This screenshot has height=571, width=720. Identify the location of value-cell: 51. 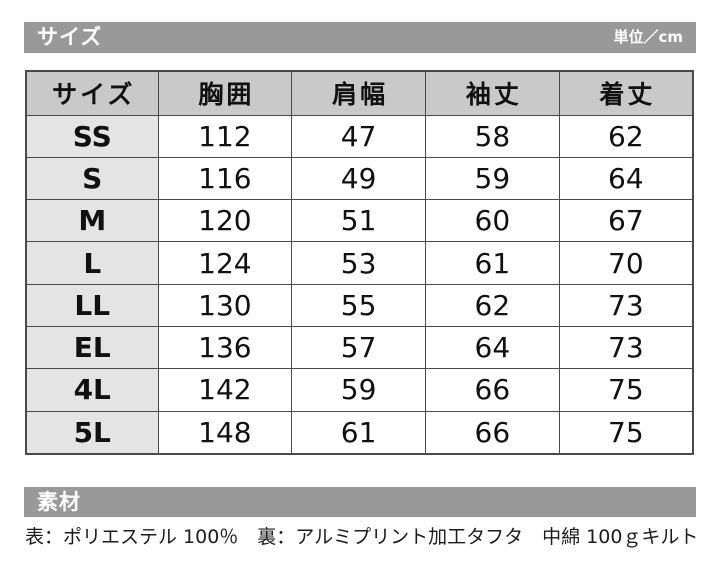
(358, 221).